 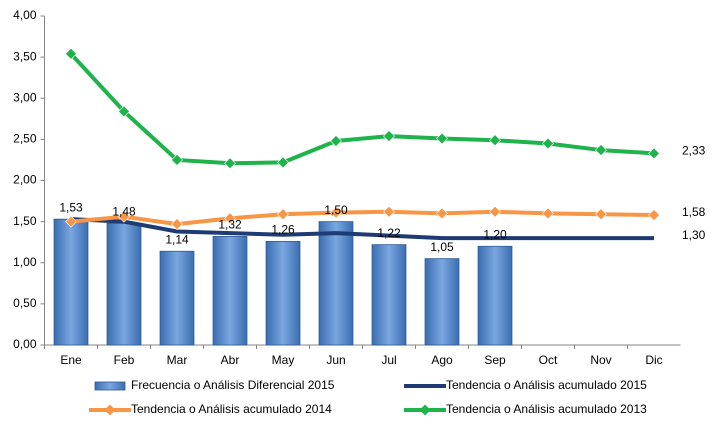 I want to click on x-tick-label: Mar, so click(x=177, y=360).